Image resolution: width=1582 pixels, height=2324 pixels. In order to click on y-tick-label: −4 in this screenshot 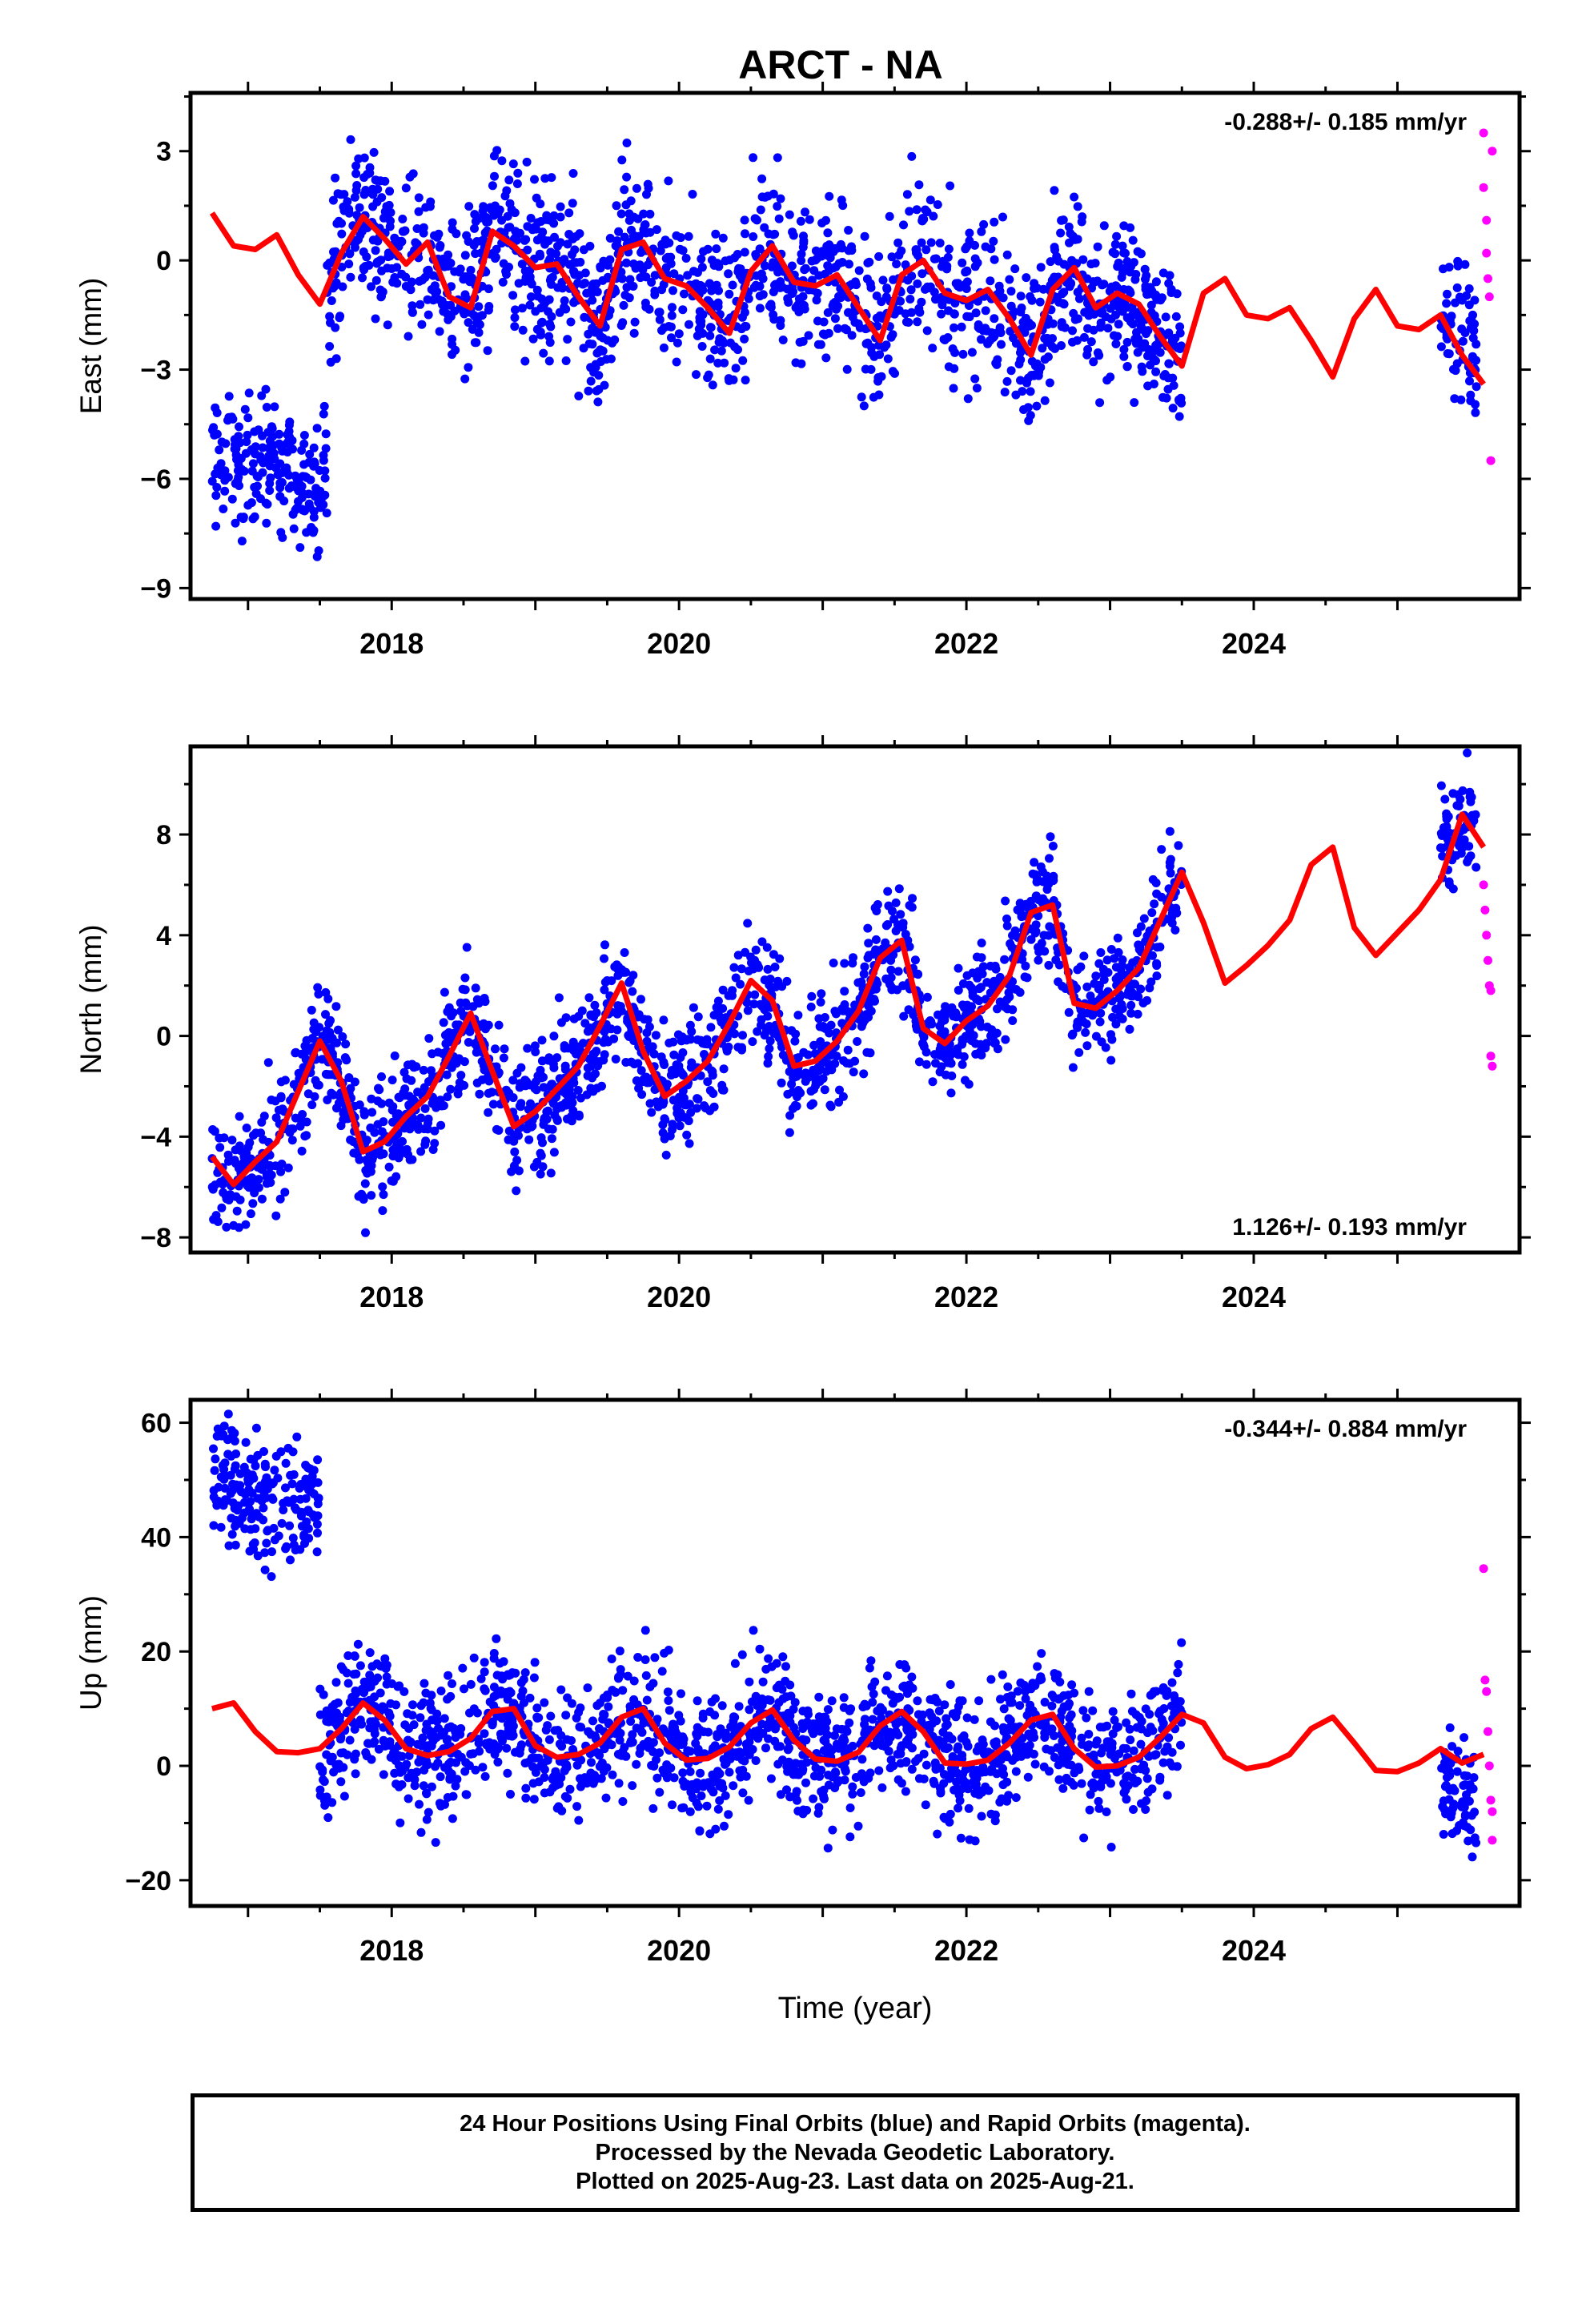, I will do `click(155, 1137)`.